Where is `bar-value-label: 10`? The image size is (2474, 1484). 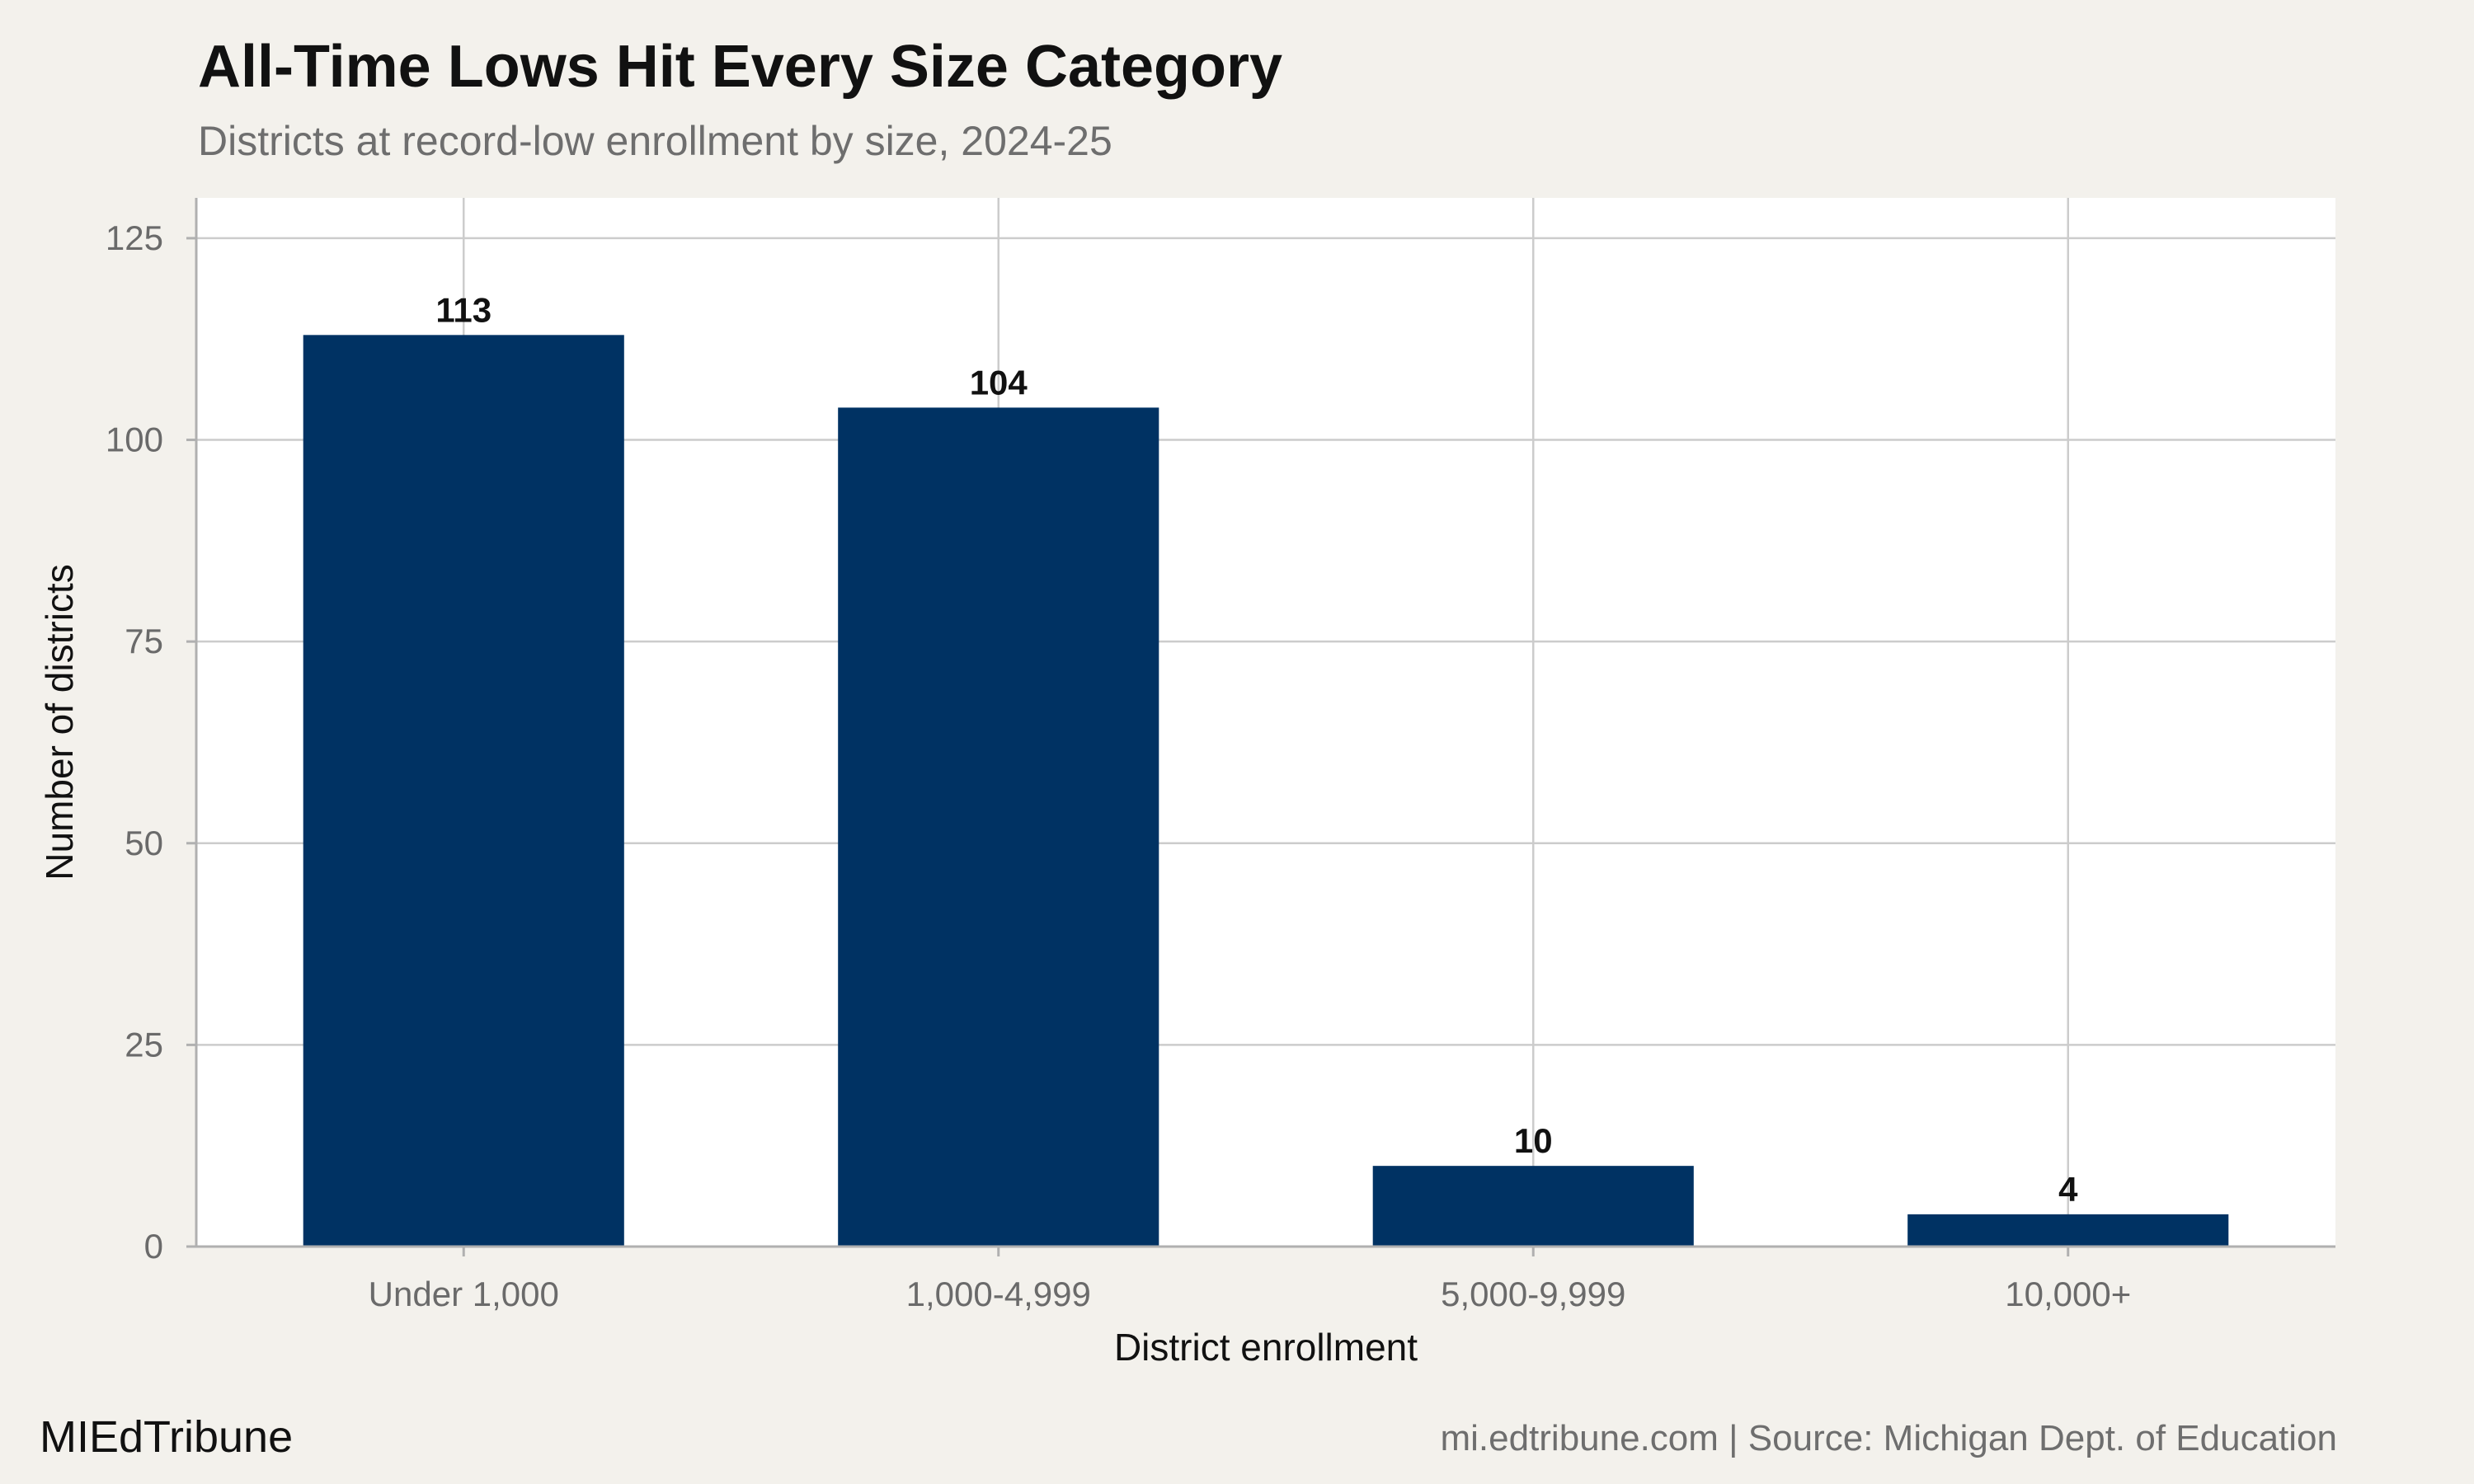
bar-value-label: 10 is located at coordinates (1533, 1140).